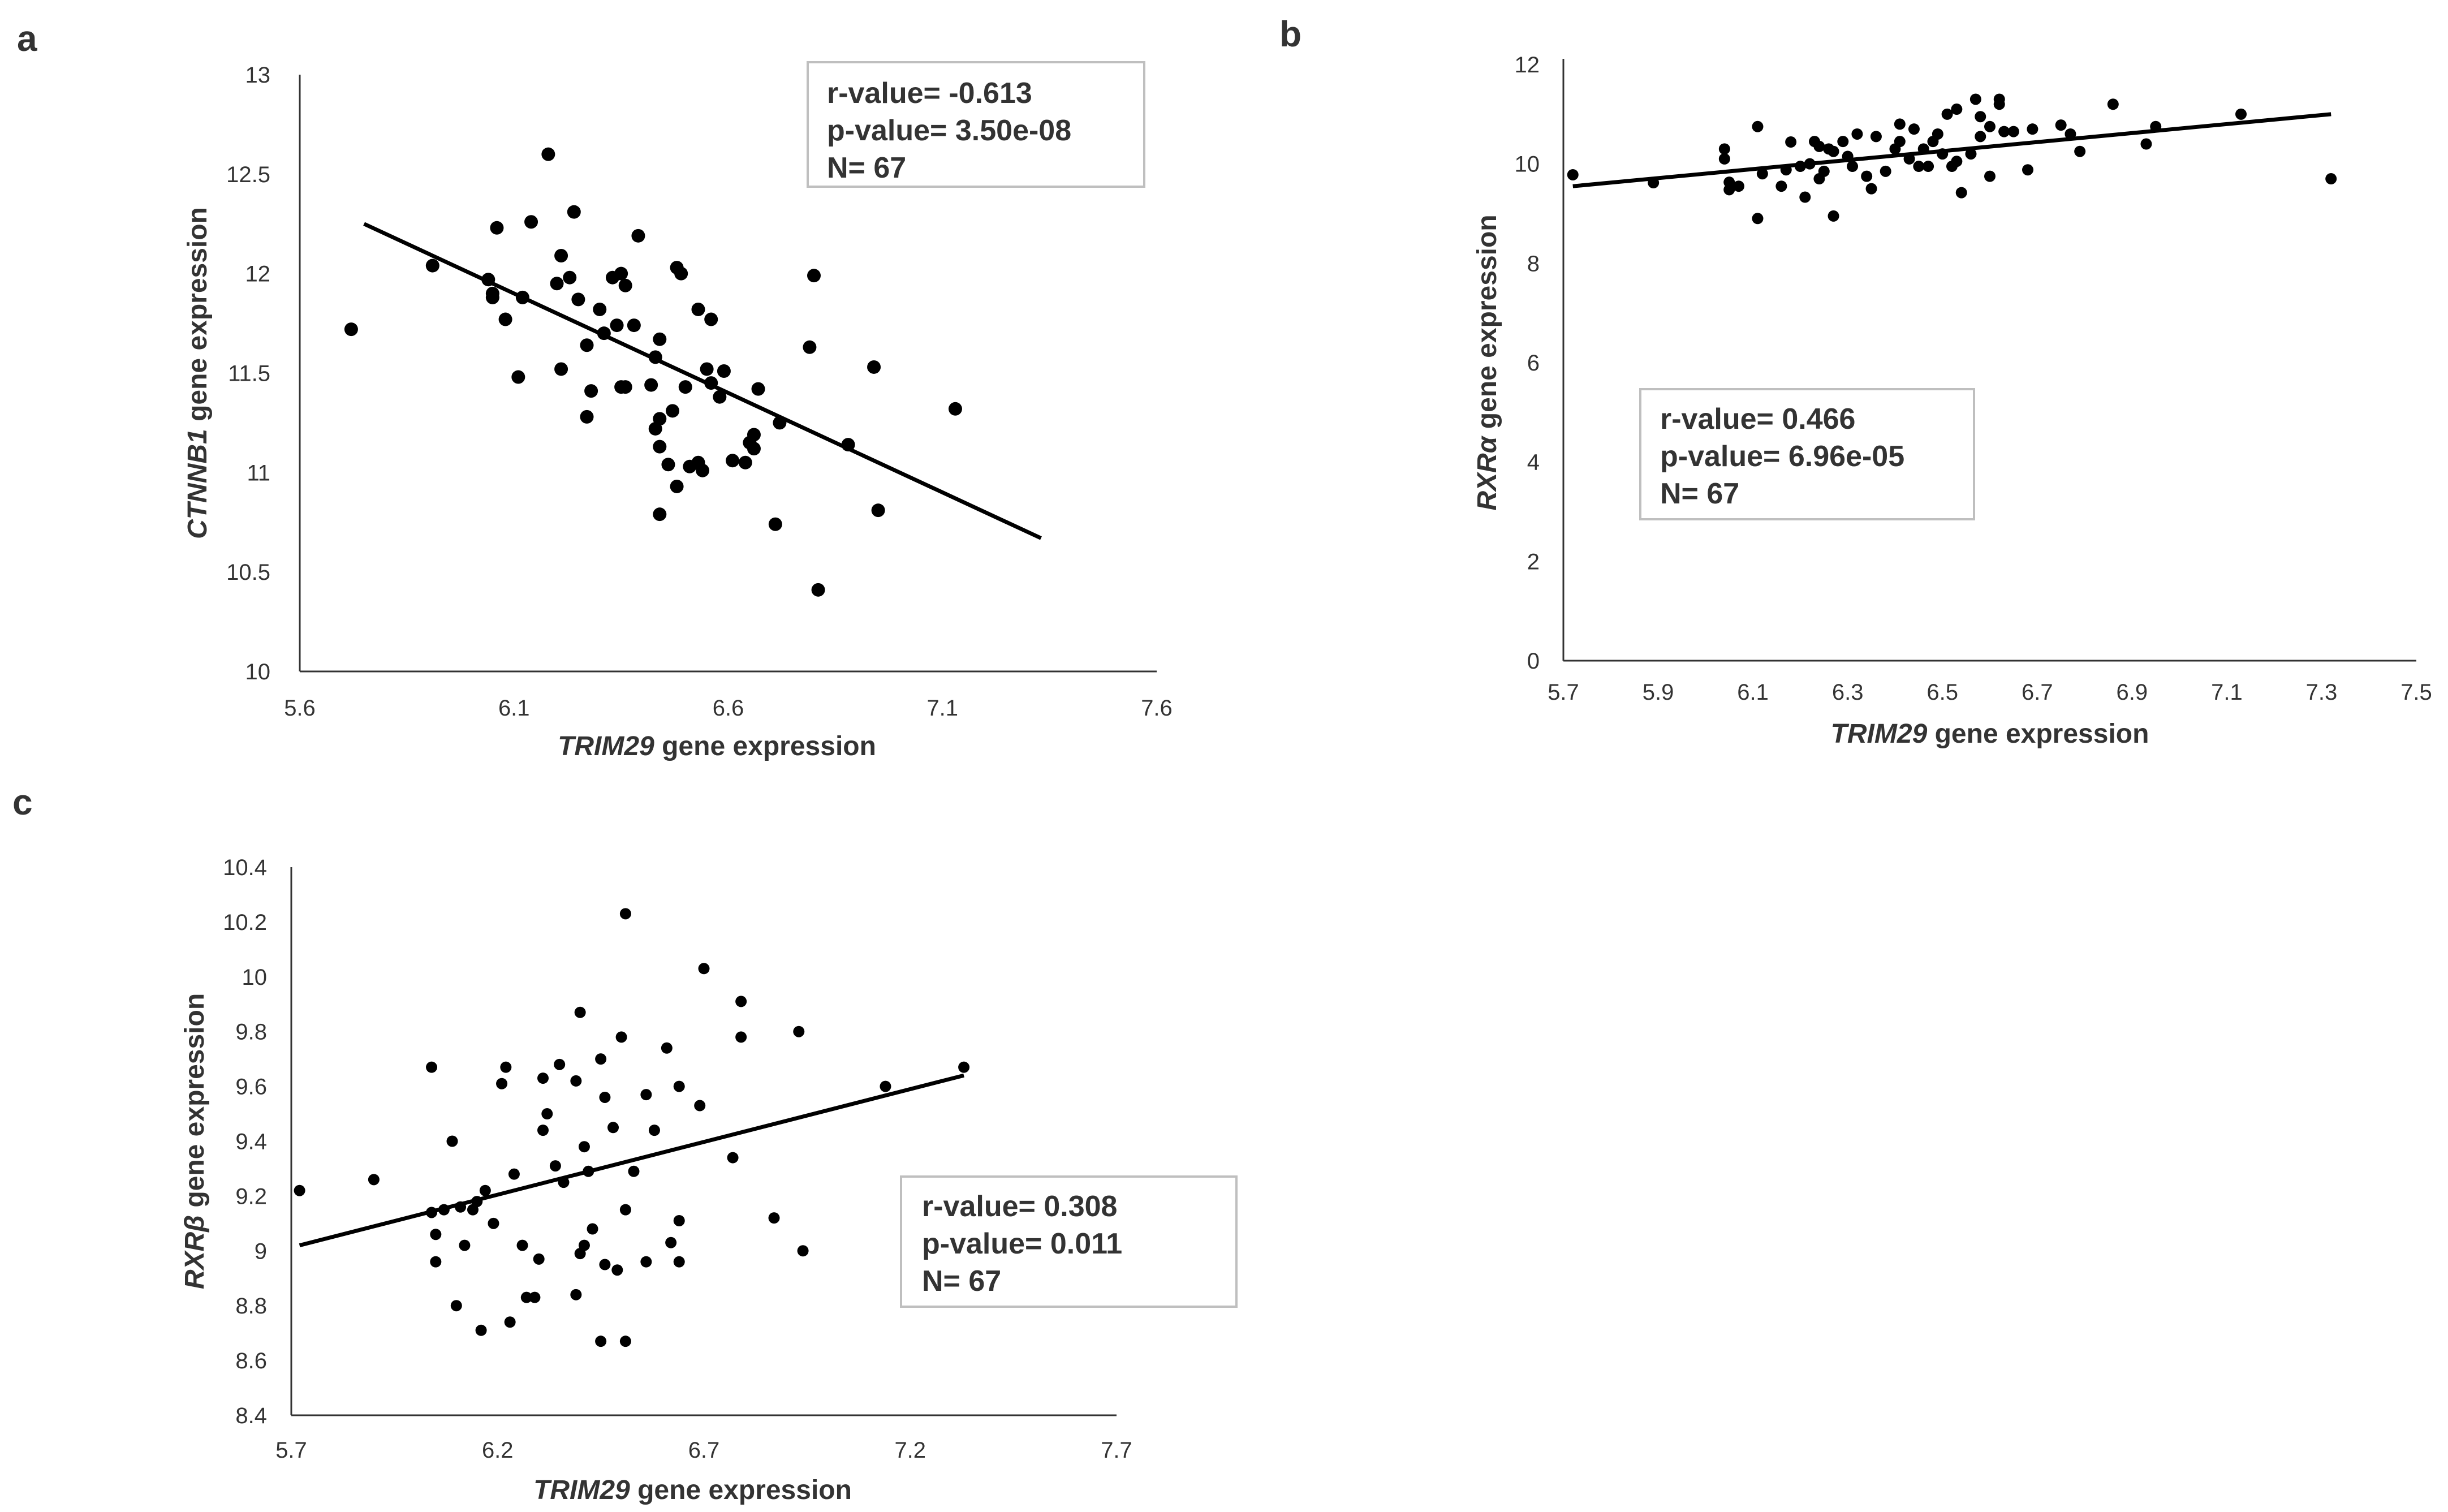 The width and height of the screenshot is (2448, 1512). I want to click on y-tick-label: 6, so click(1533, 363).